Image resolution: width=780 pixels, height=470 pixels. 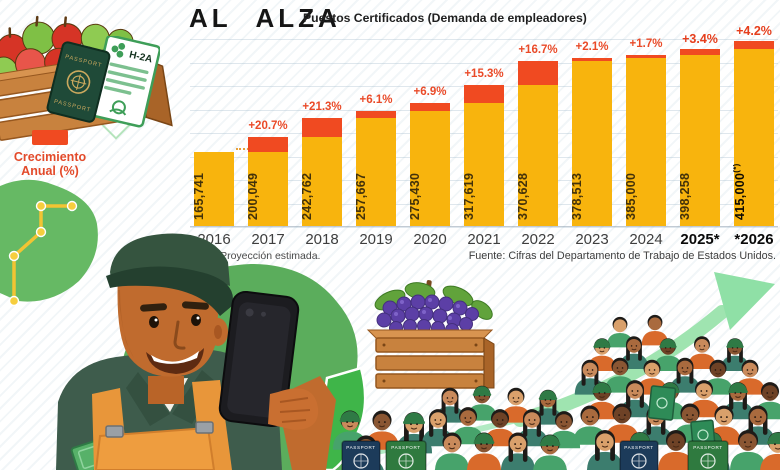 What do you see at coordinates (322, 181) in the screenshot?
I see `bar-2018` at bounding box center [322, 181].